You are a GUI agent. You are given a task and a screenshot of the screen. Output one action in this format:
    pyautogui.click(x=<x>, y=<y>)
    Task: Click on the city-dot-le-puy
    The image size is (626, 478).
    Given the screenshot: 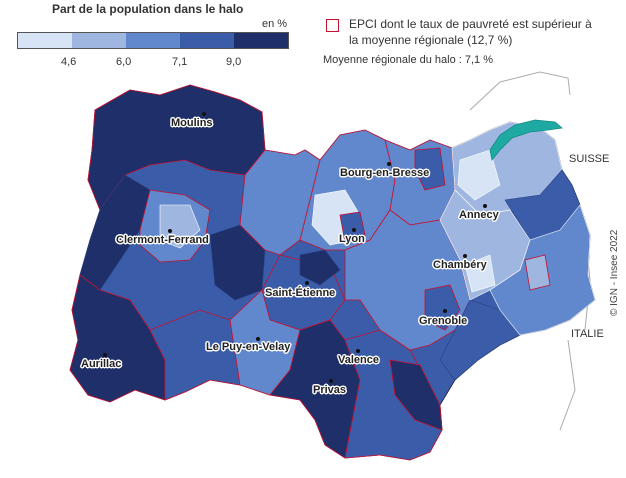 What is the action you would take?
    pyautogui.click(x=258, y=339)
    